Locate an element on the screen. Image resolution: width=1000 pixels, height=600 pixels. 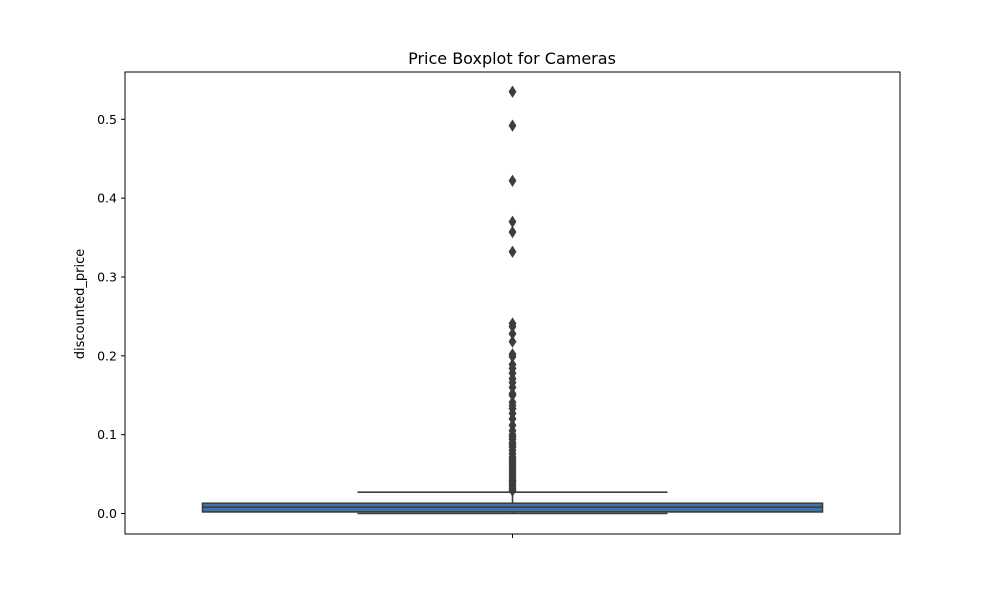
y-tick-label: 0.1 is located at coordinates (107, 434).